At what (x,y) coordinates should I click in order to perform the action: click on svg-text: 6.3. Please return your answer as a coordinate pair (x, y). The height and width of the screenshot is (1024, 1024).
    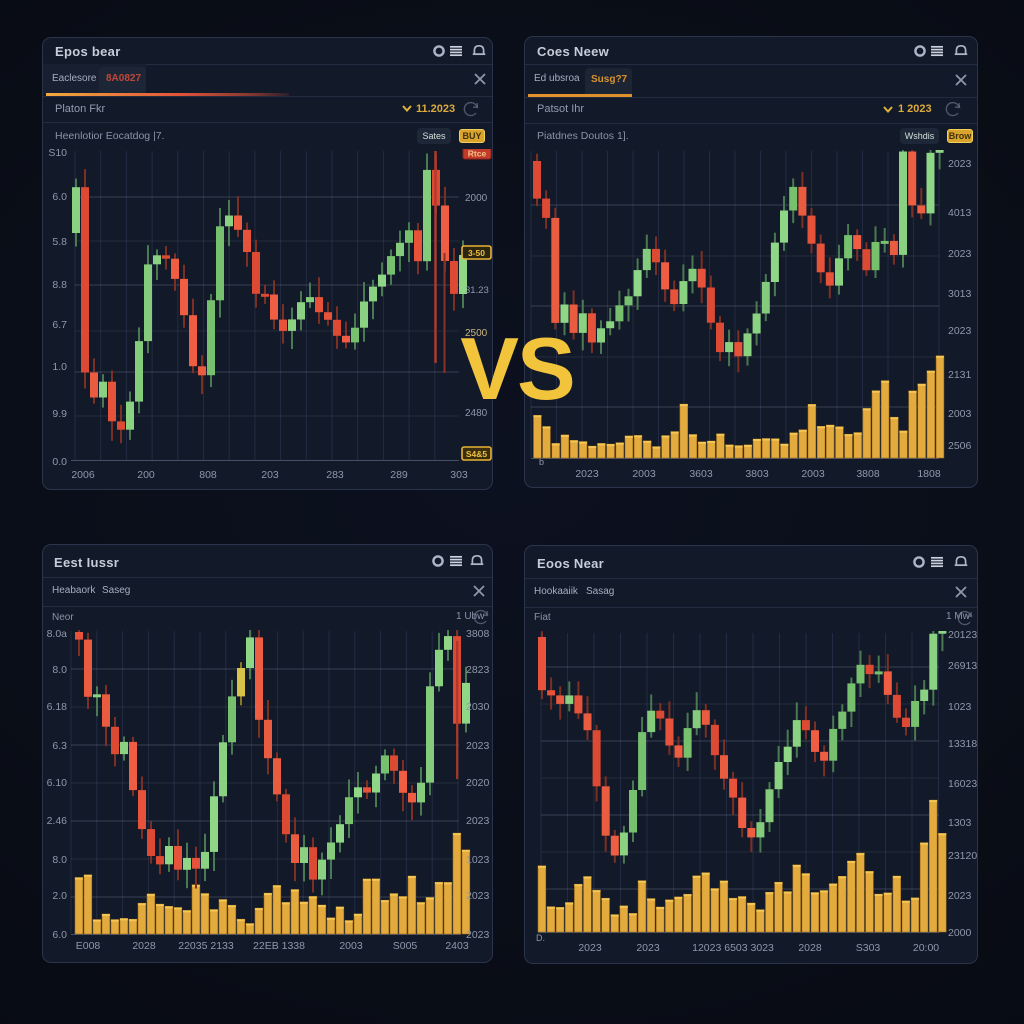
    Looking at the image, I should click on (59, 746).